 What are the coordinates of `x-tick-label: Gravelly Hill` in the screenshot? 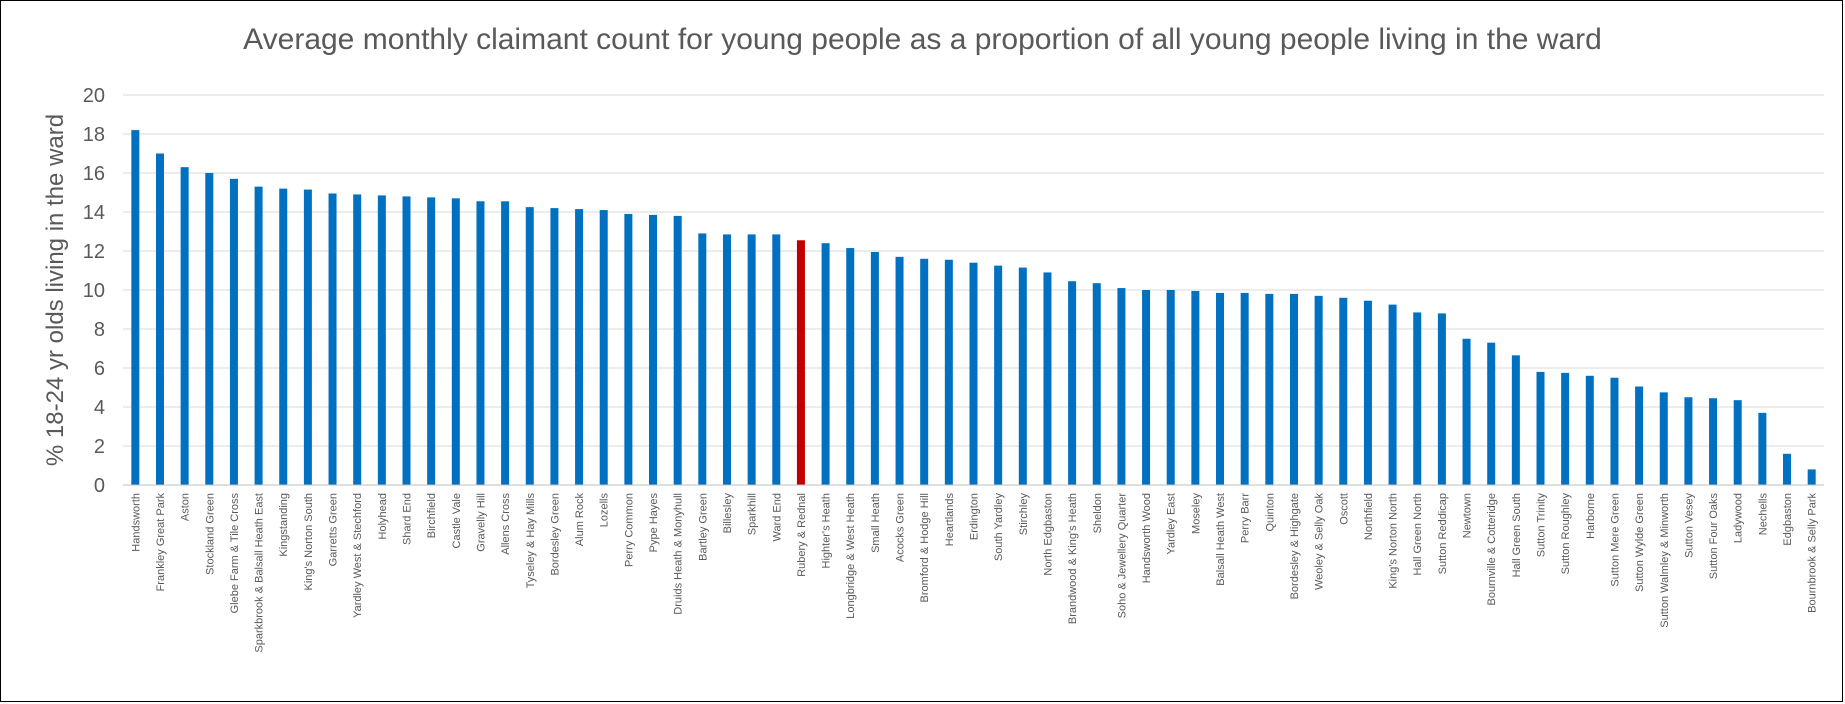 It's located at (481, 522).